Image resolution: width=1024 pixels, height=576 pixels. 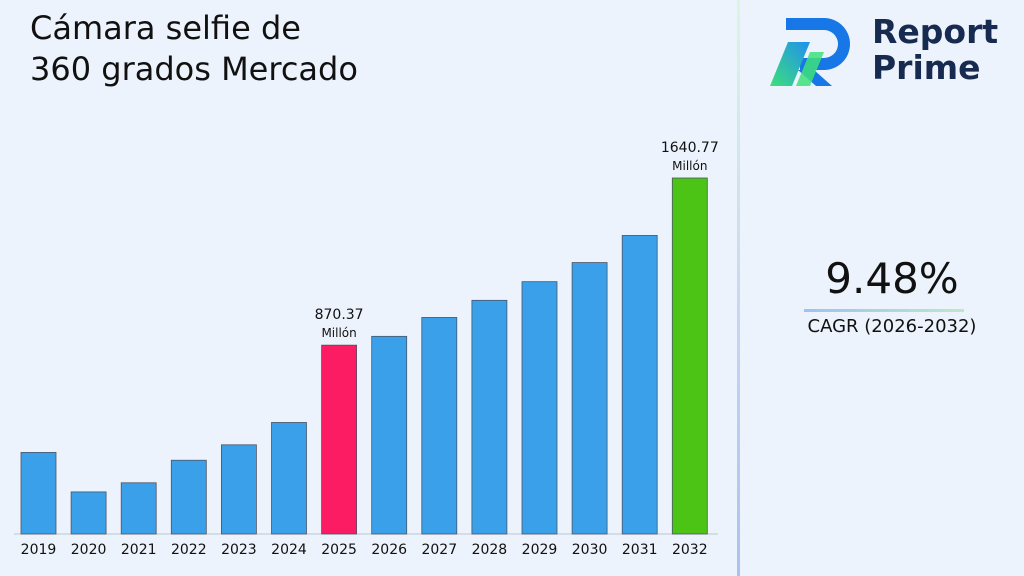 What do you see at coordinates (194, 48) in the screenshot?
I see `chart-title: Cámara selfie de 360 grados Mercado` at bounding box center [194, 48].